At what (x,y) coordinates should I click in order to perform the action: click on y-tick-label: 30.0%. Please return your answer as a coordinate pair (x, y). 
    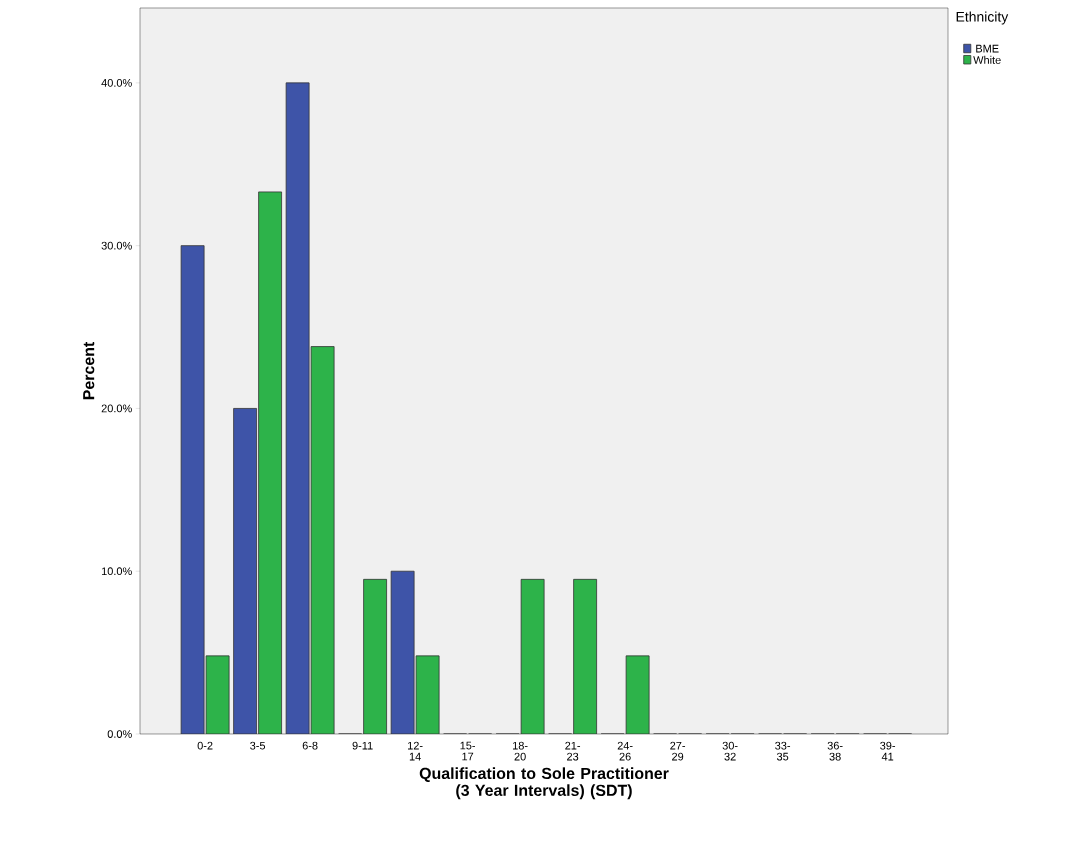
    Looking at the image, I should click on (116, 245).